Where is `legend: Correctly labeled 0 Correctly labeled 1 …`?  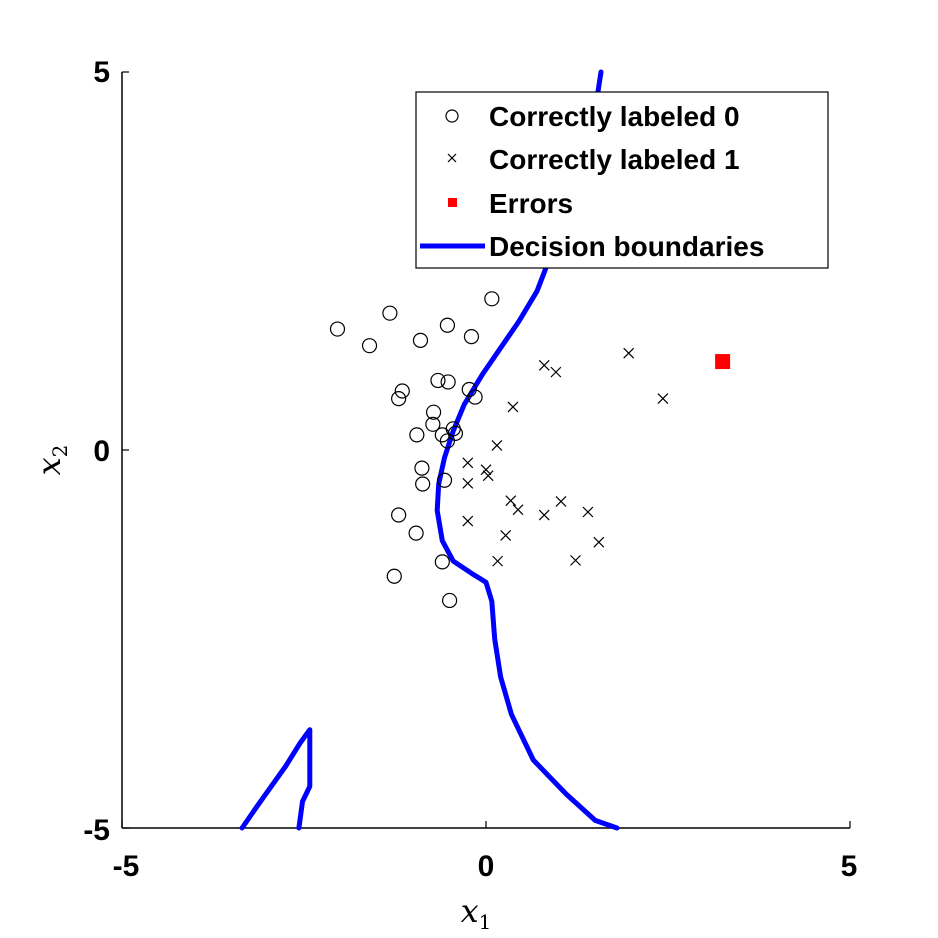
legend: Correctly labeled 0 Correctly labeled 1 … is located at coordinates (622, 180).